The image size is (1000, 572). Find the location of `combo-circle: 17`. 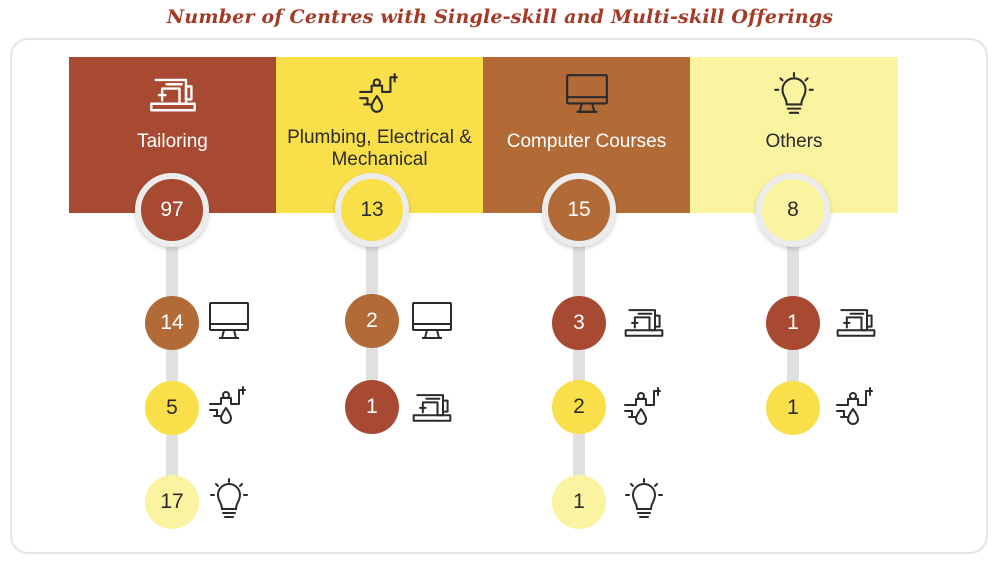

combo-circle: 17 is located at coordinates (172, 502).